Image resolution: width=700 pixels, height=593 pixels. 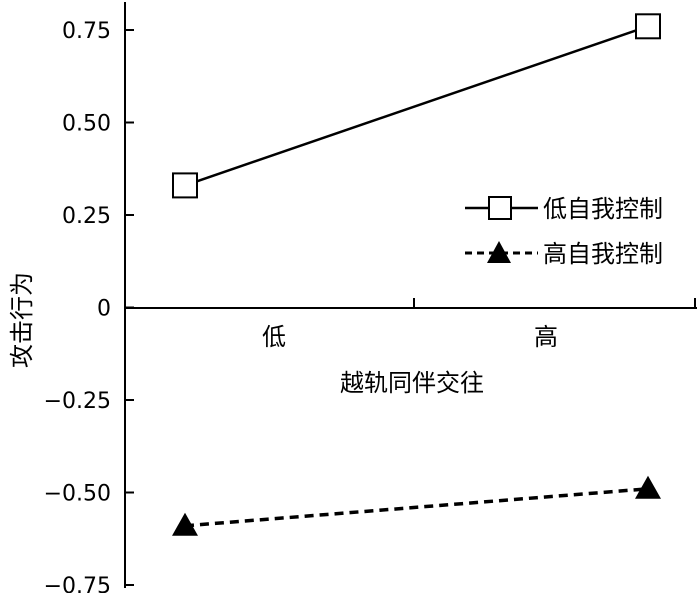 I want to click on y-tick-label: −0.25, so click(x=77, y=401).